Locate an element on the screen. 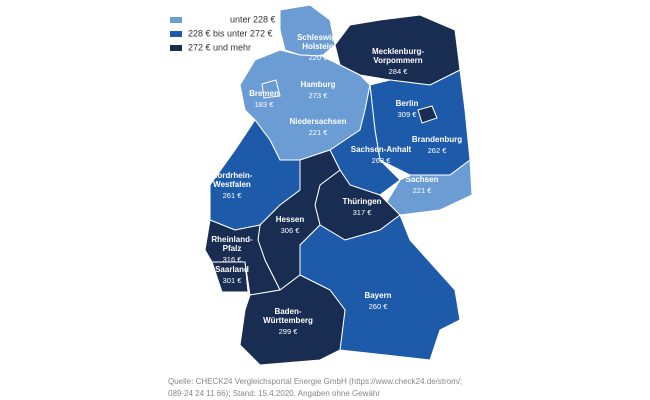  region-value: 262 € is located at coordinates (438, 150).